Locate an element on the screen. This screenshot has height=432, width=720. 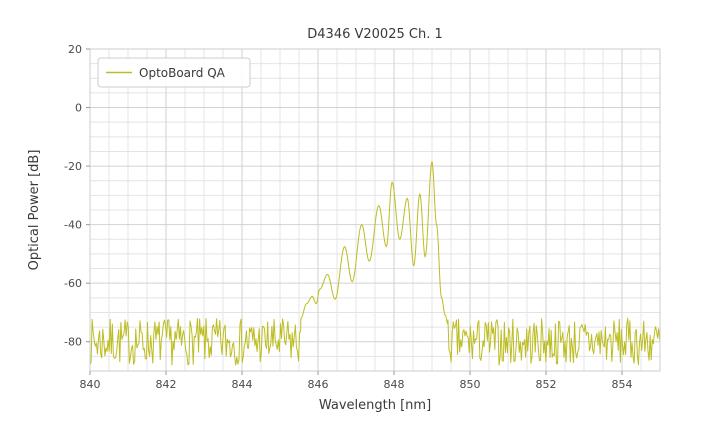
x-axis-label: Wavelength [nm] is located at coordinates (375, 405).